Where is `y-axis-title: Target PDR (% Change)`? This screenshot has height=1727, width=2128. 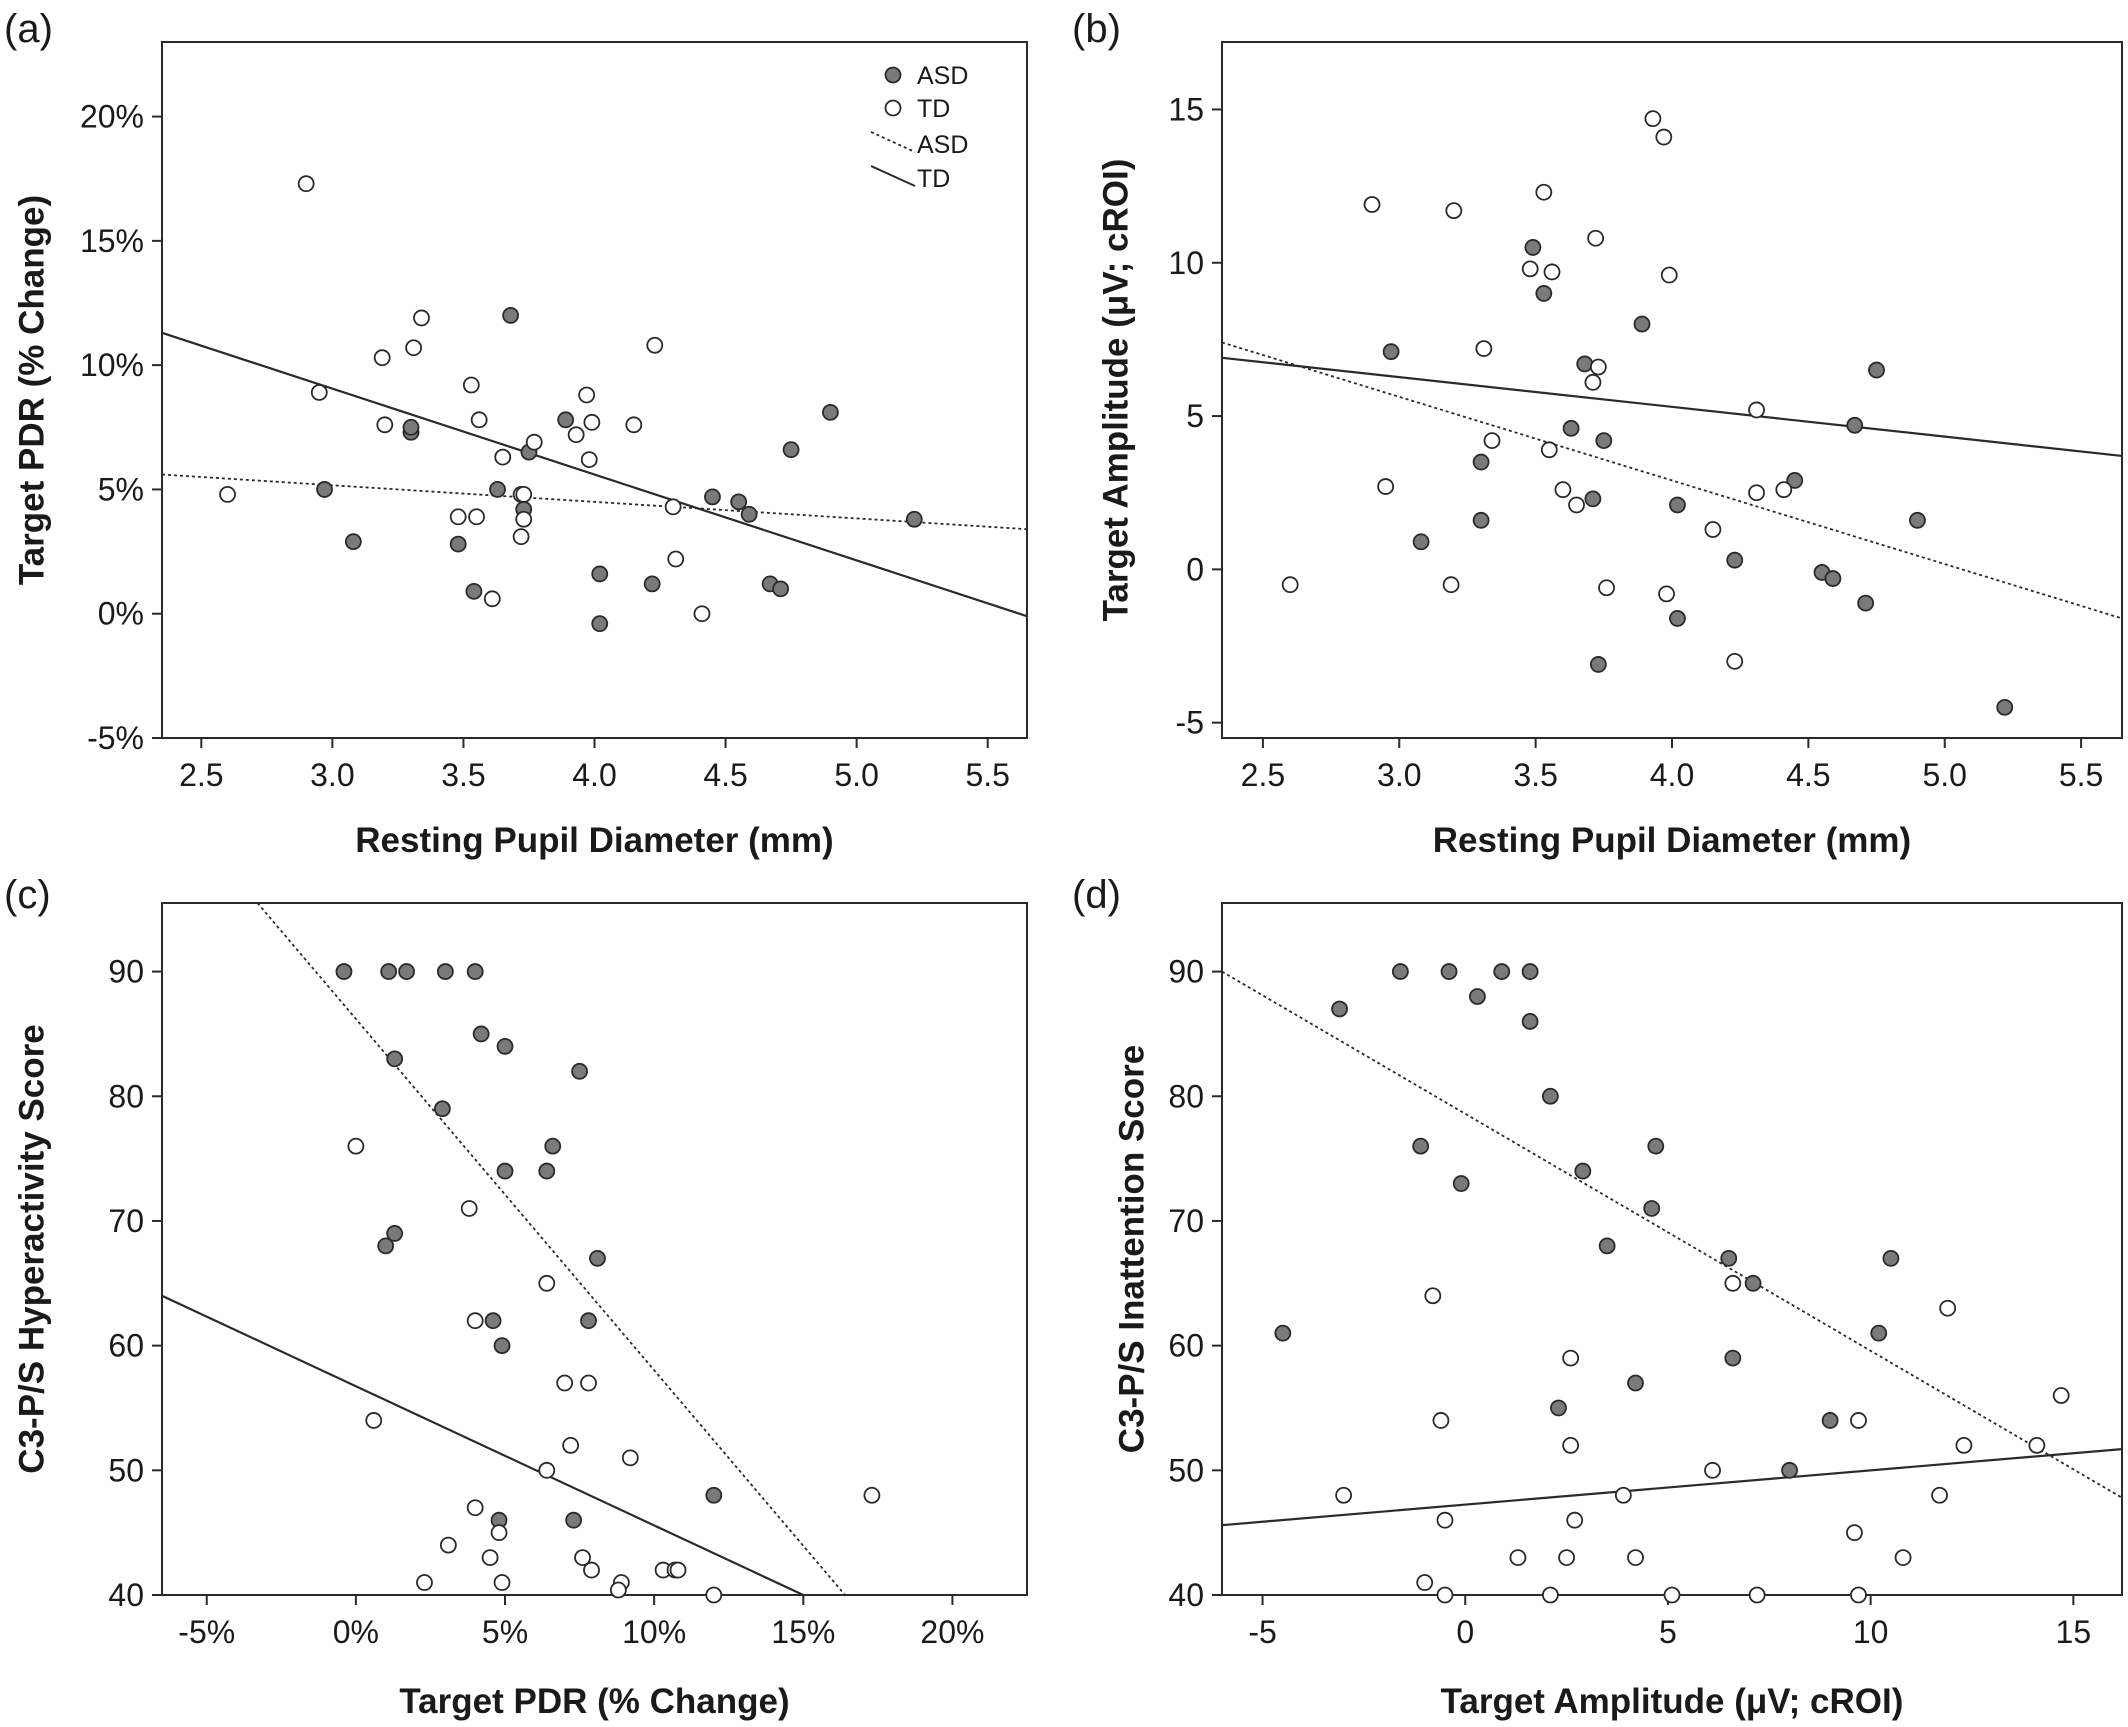 y-axis-title: Target PDR (% Change) is located at coordinates (32, 390).